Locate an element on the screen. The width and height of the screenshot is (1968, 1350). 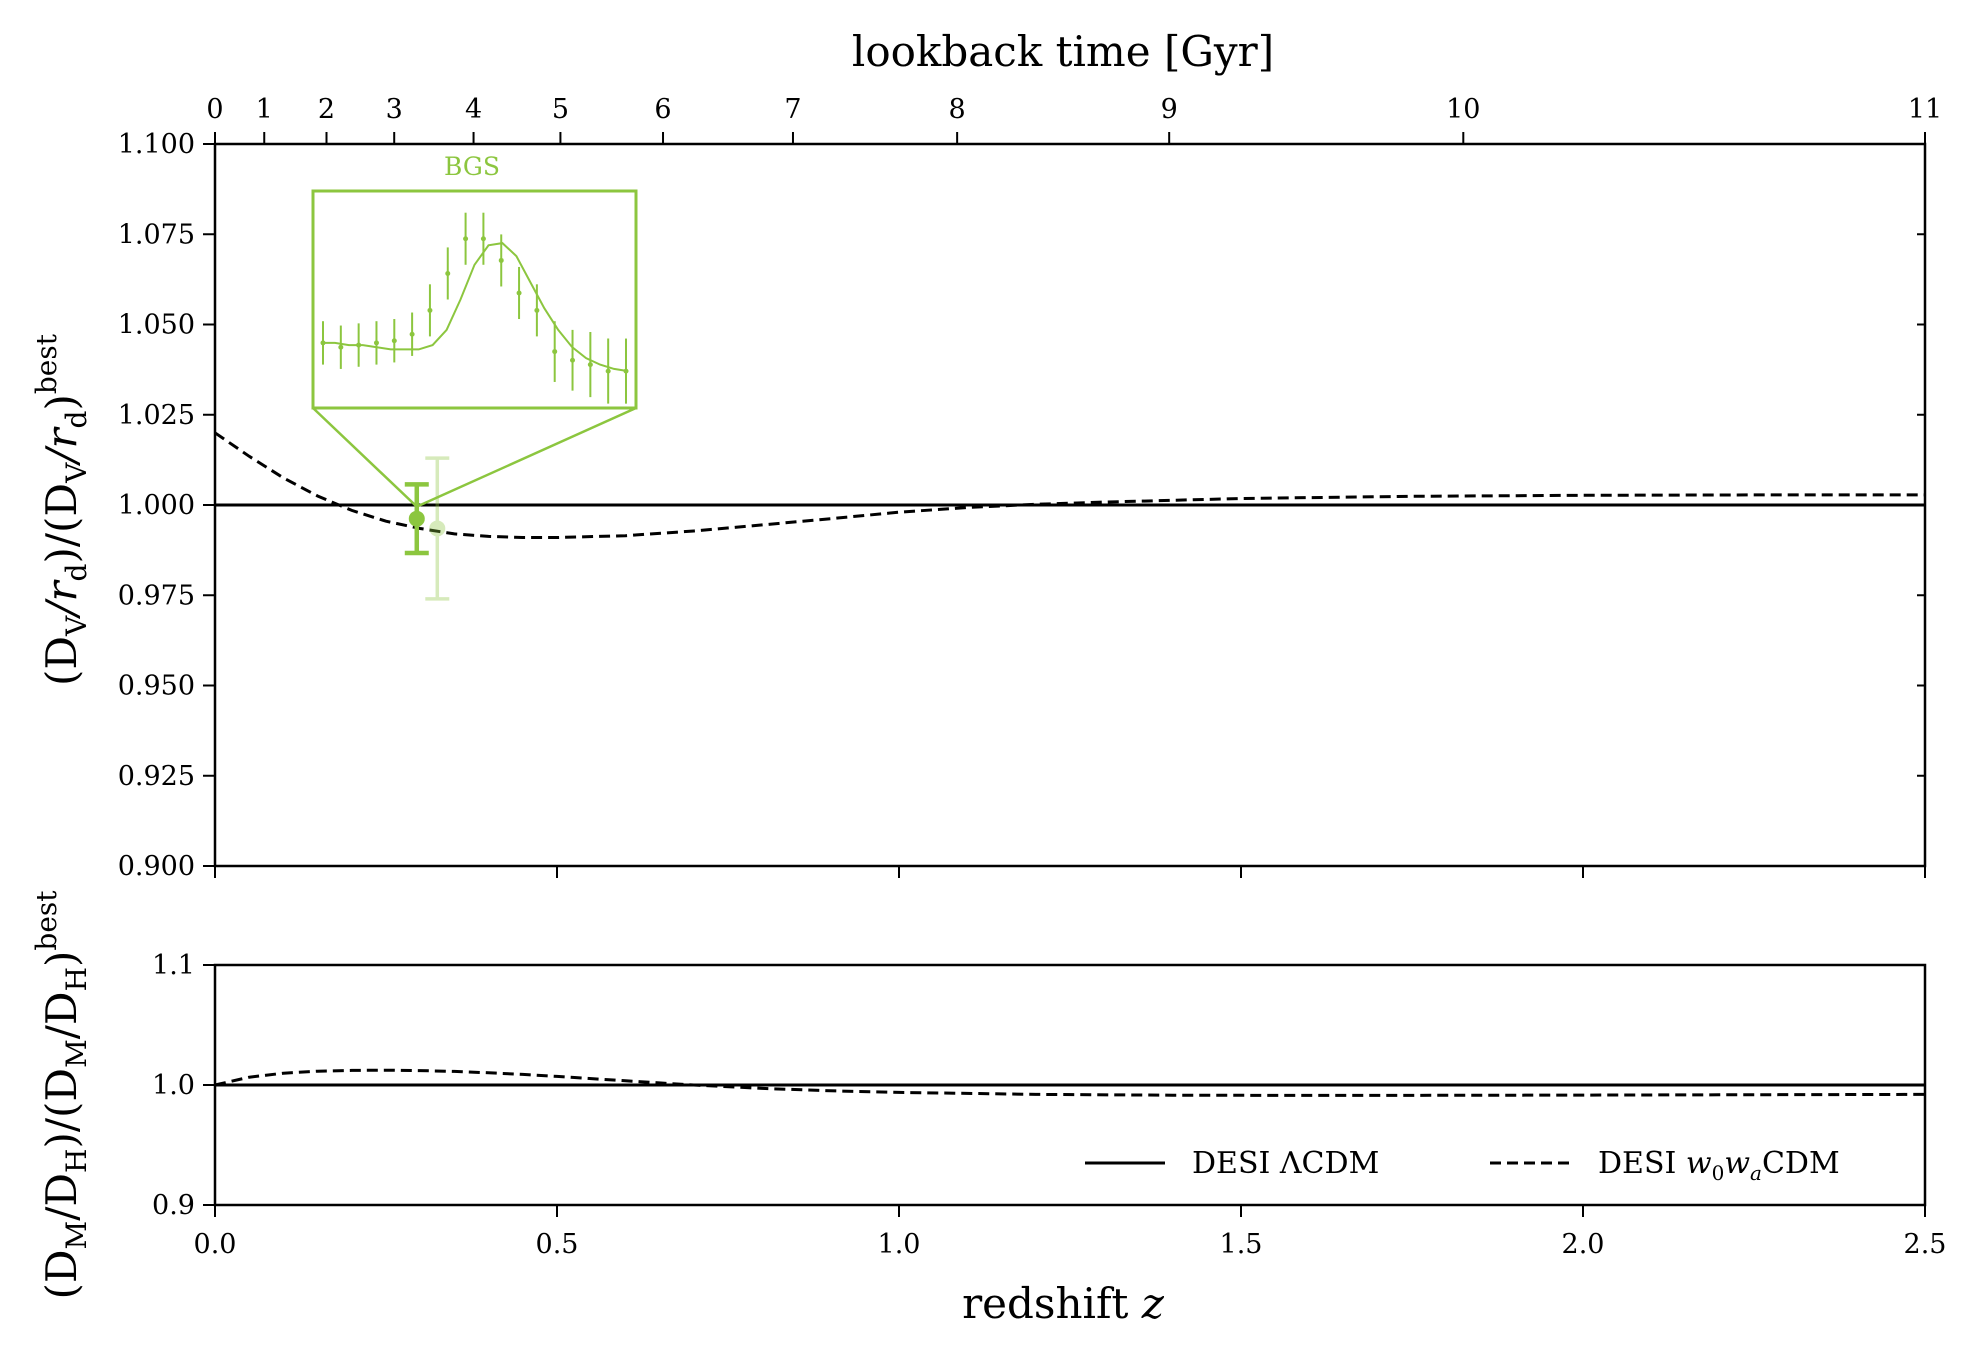
bottom-xtick-label: 0.0 is located at coordinates (215, 1244).